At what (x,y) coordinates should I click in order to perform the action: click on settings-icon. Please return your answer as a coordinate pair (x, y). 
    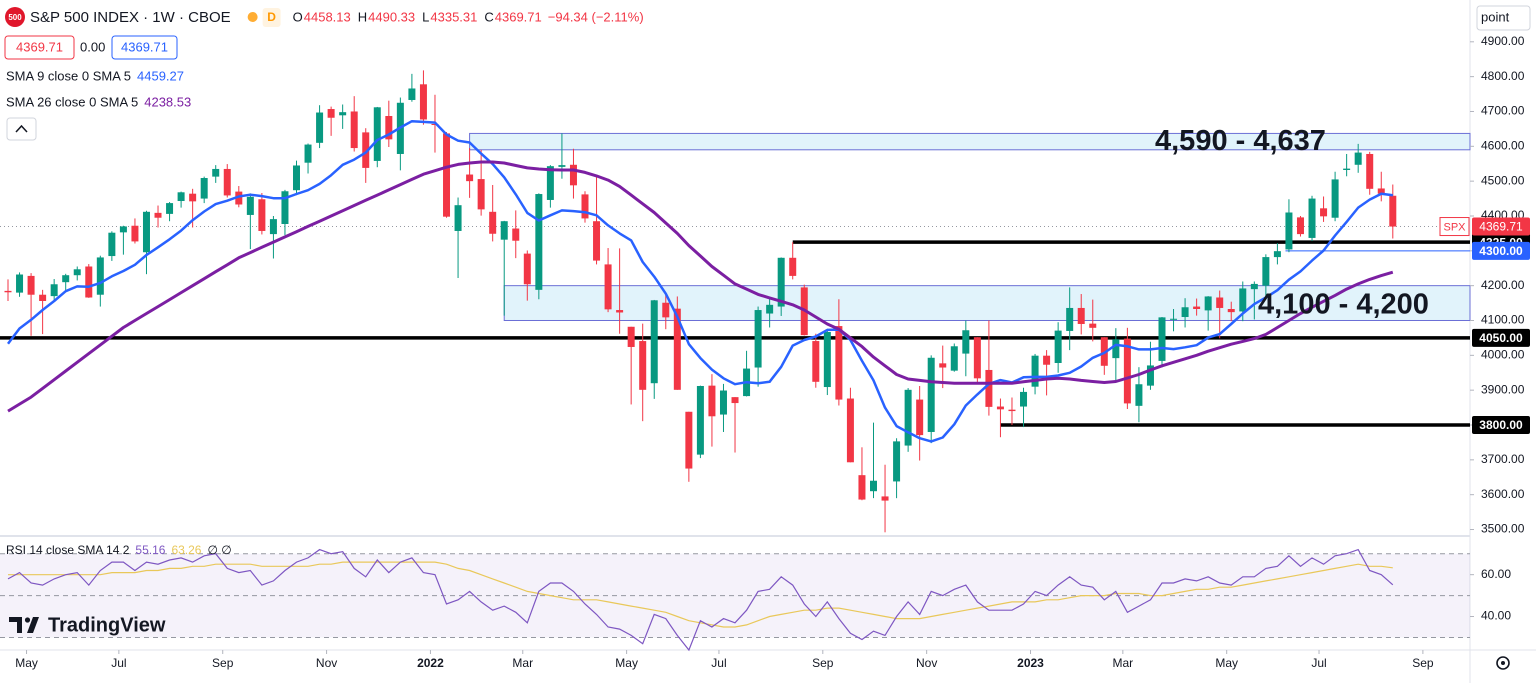
    Looking at the image, I should click on (1503, 663).